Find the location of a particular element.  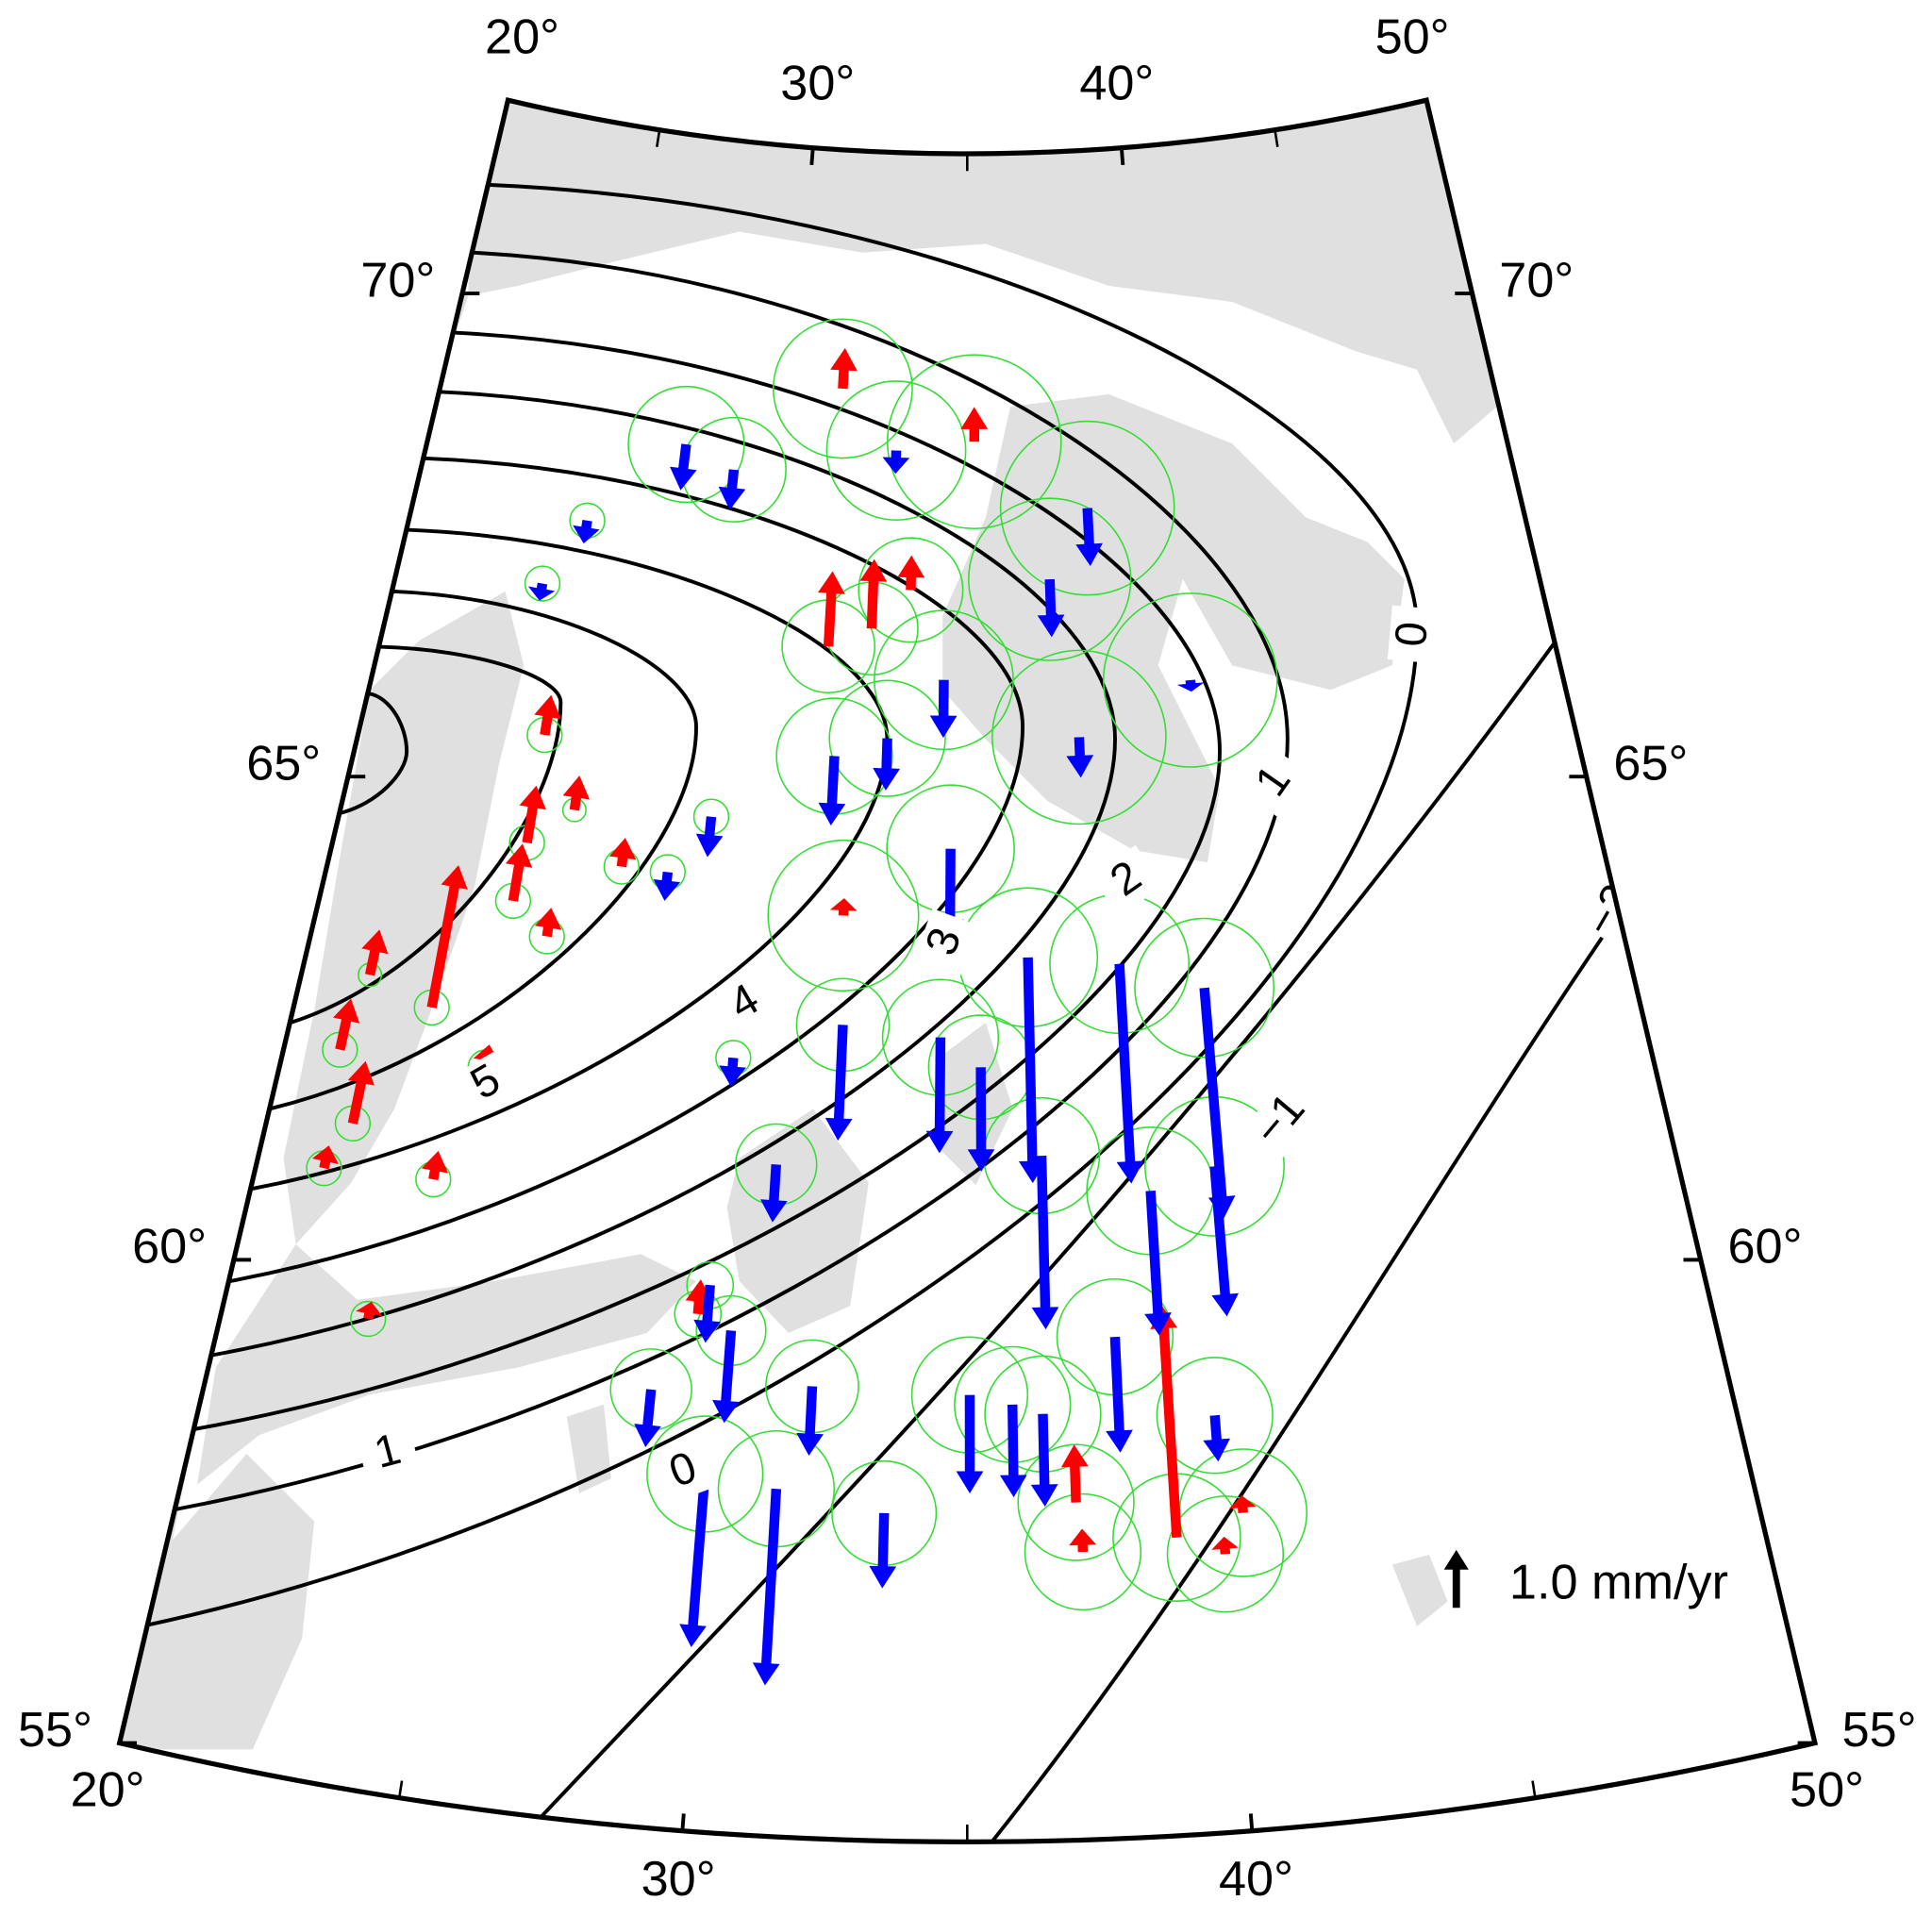

lat-tick-label: 60° is located at coordinates (170, 1247).